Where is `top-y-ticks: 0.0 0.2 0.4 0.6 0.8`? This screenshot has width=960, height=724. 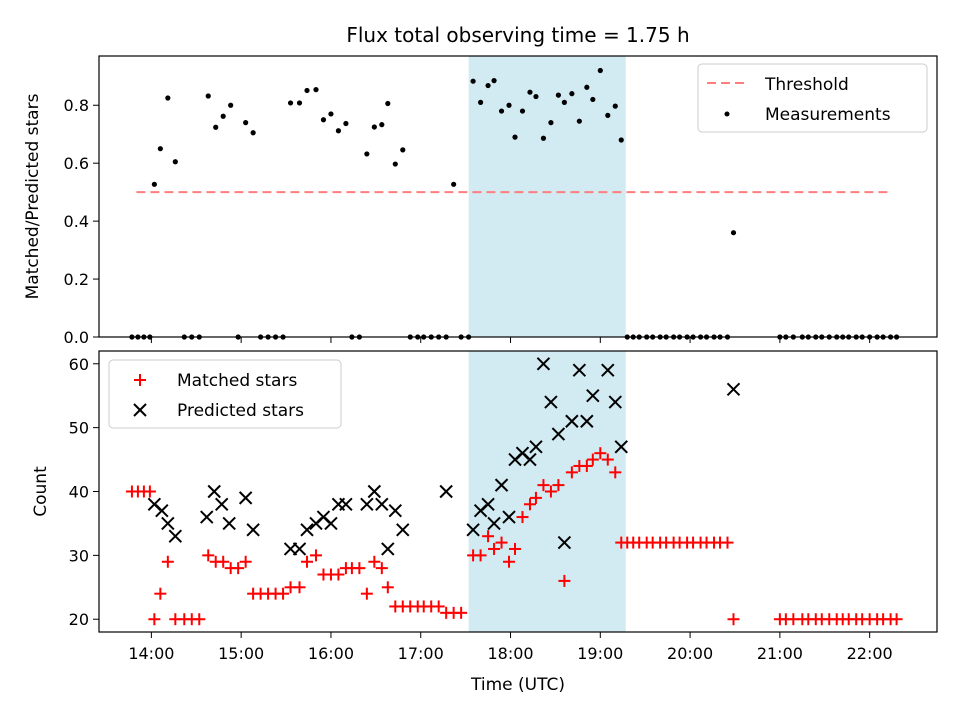 top-y-ticks: 0.0 0.2 0.4 0.6 0.8 is located at coordinates (81, 221).